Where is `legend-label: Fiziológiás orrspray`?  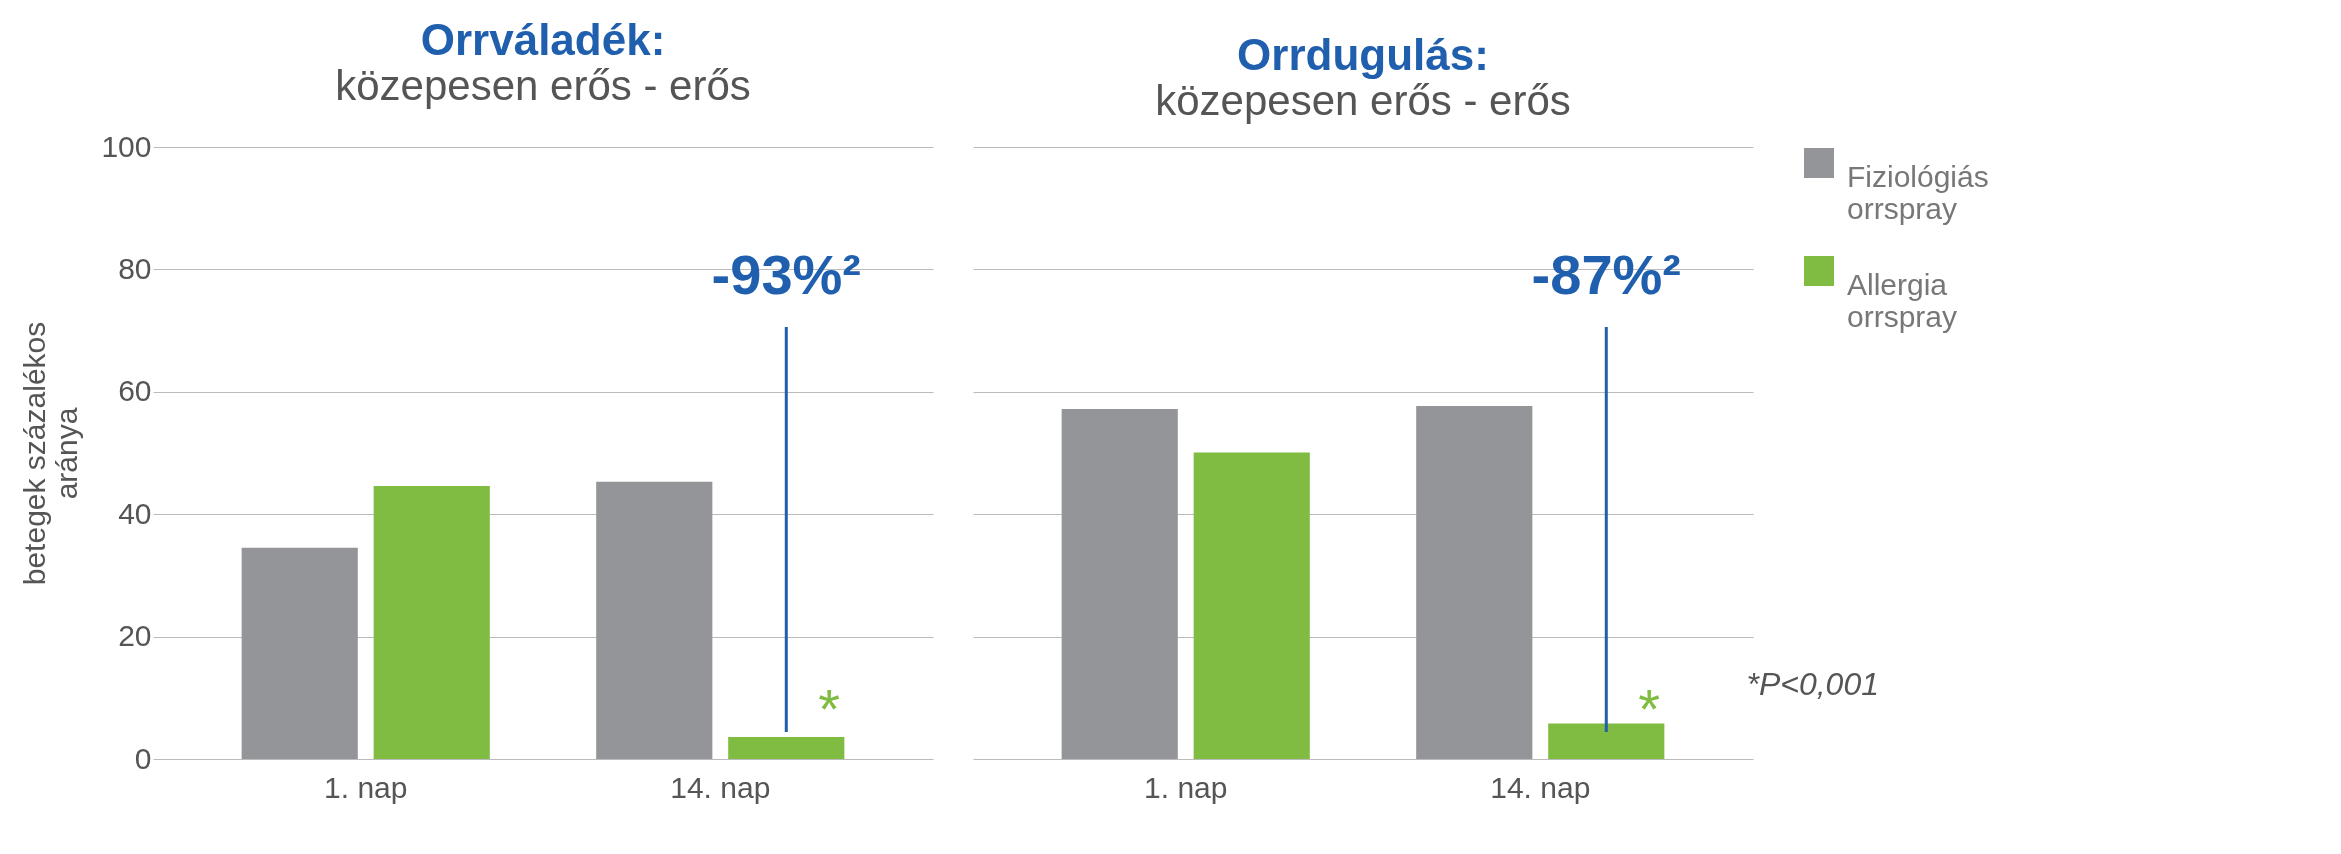
legend-label: Fiziológiás orrspray is located at coordinates (1918, 192).